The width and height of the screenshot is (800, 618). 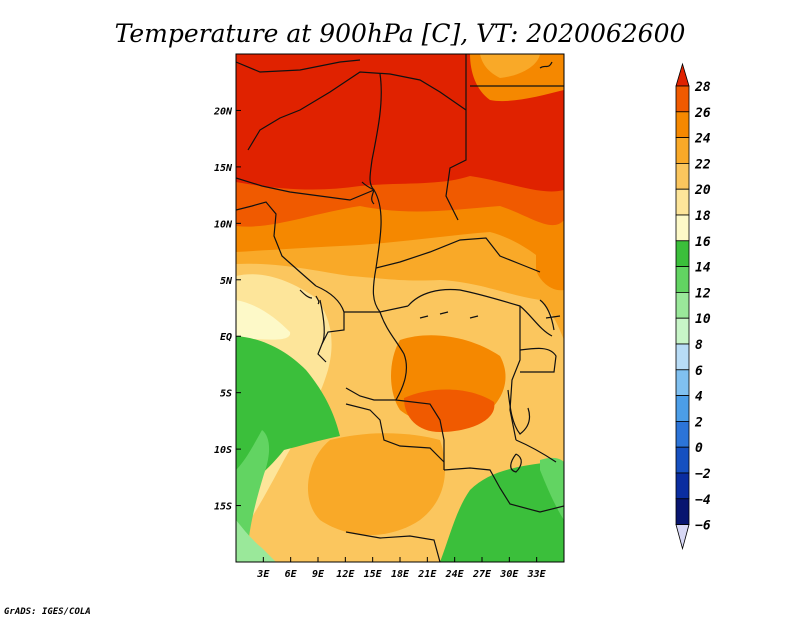 What do you see at coordinates (703, 268) in the screenshot?
I see `colorbar-label: 14` at bounding box center [703, 268].